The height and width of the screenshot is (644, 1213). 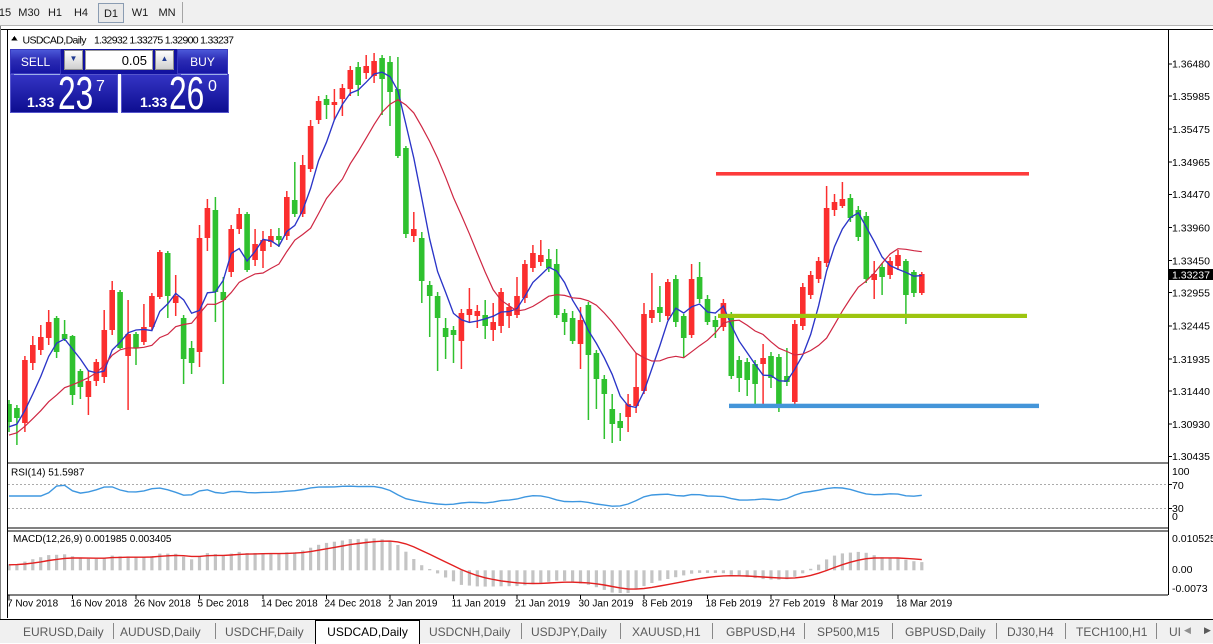 What do you see at coordinates (162, 604) in the screenshot?
I see `svg-text: 26 Nov 2018` at bounding box center [162, 604].